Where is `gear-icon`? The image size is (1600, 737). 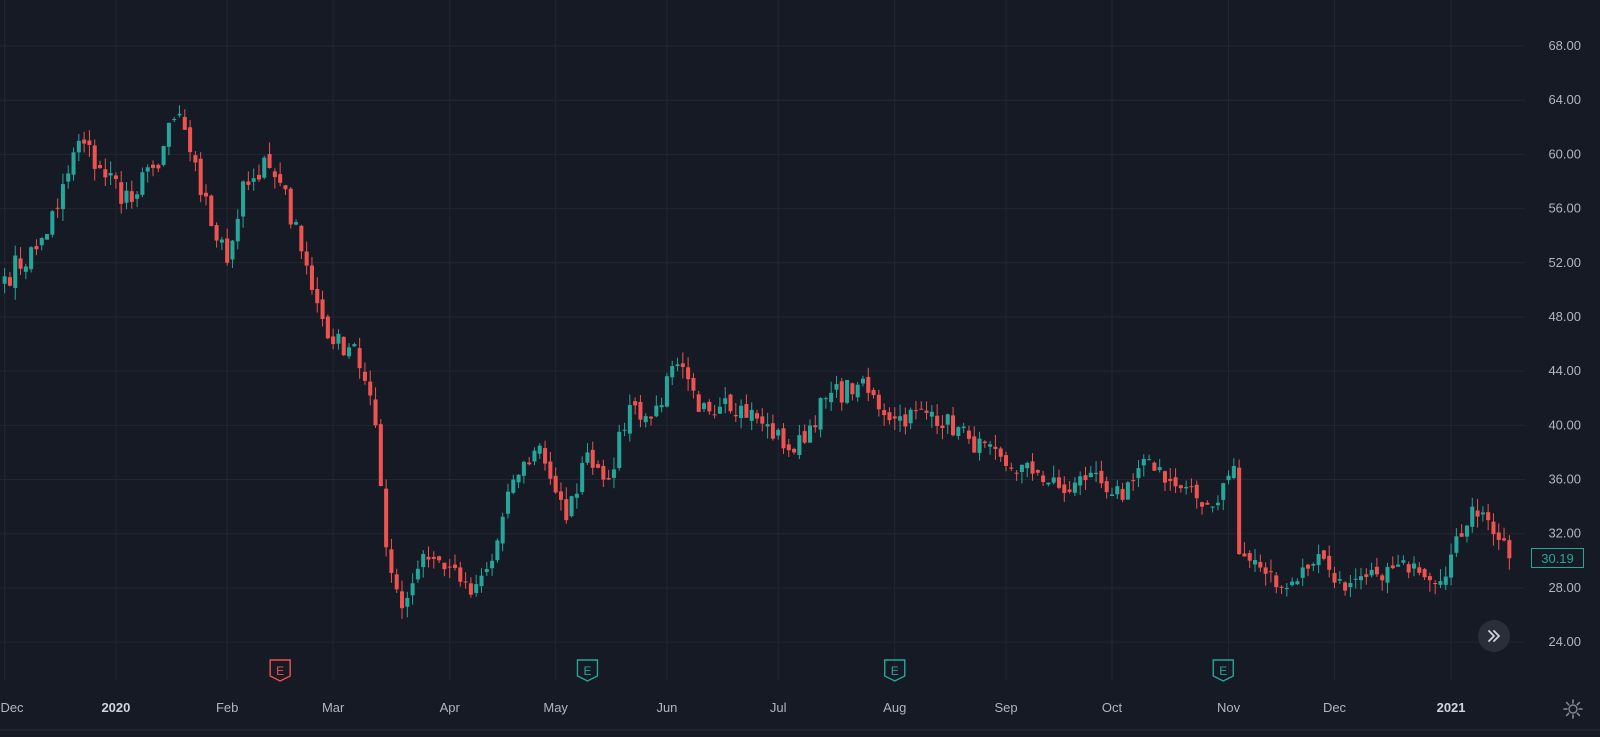 gear-icon is located at coordinates (1573, 709).